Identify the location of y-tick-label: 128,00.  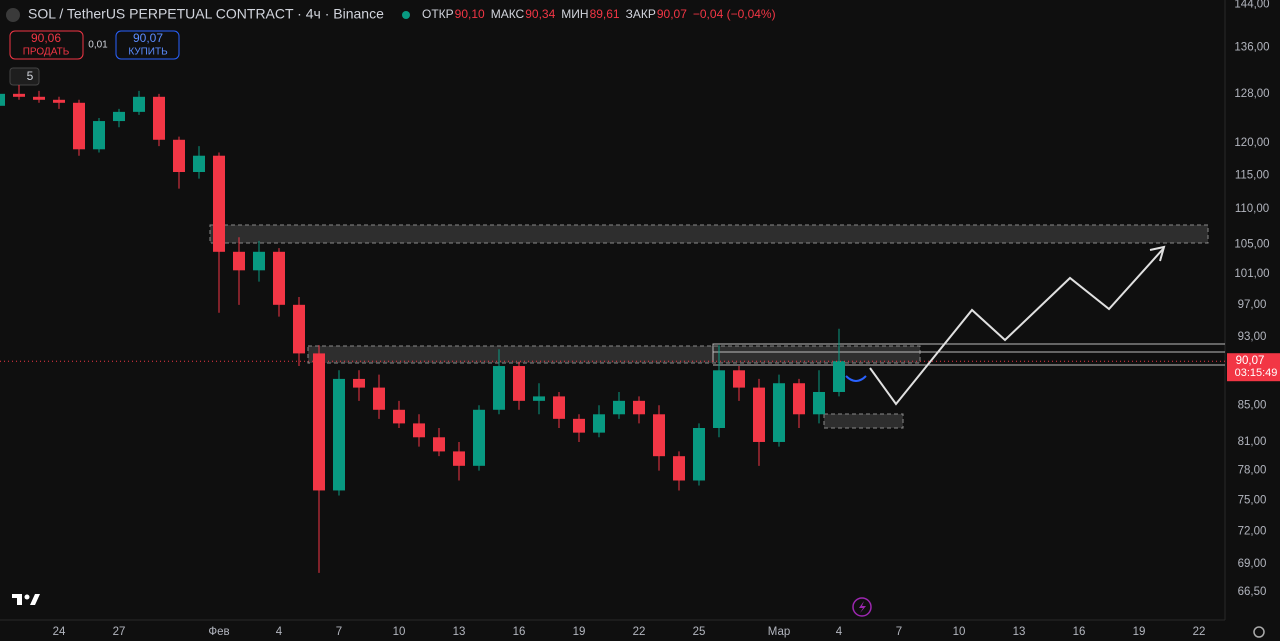
(1251, 94).